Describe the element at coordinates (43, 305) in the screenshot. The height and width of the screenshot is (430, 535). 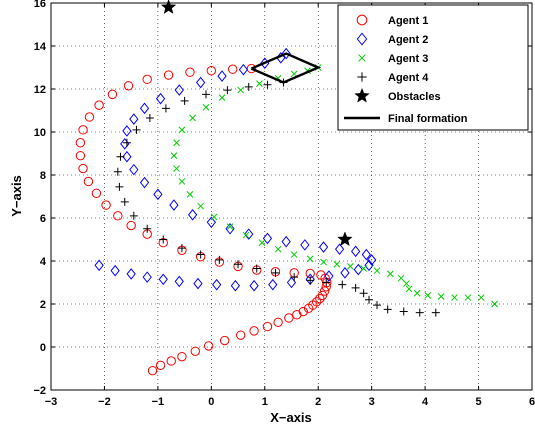
I see `y-tick-label: 2` at that location.